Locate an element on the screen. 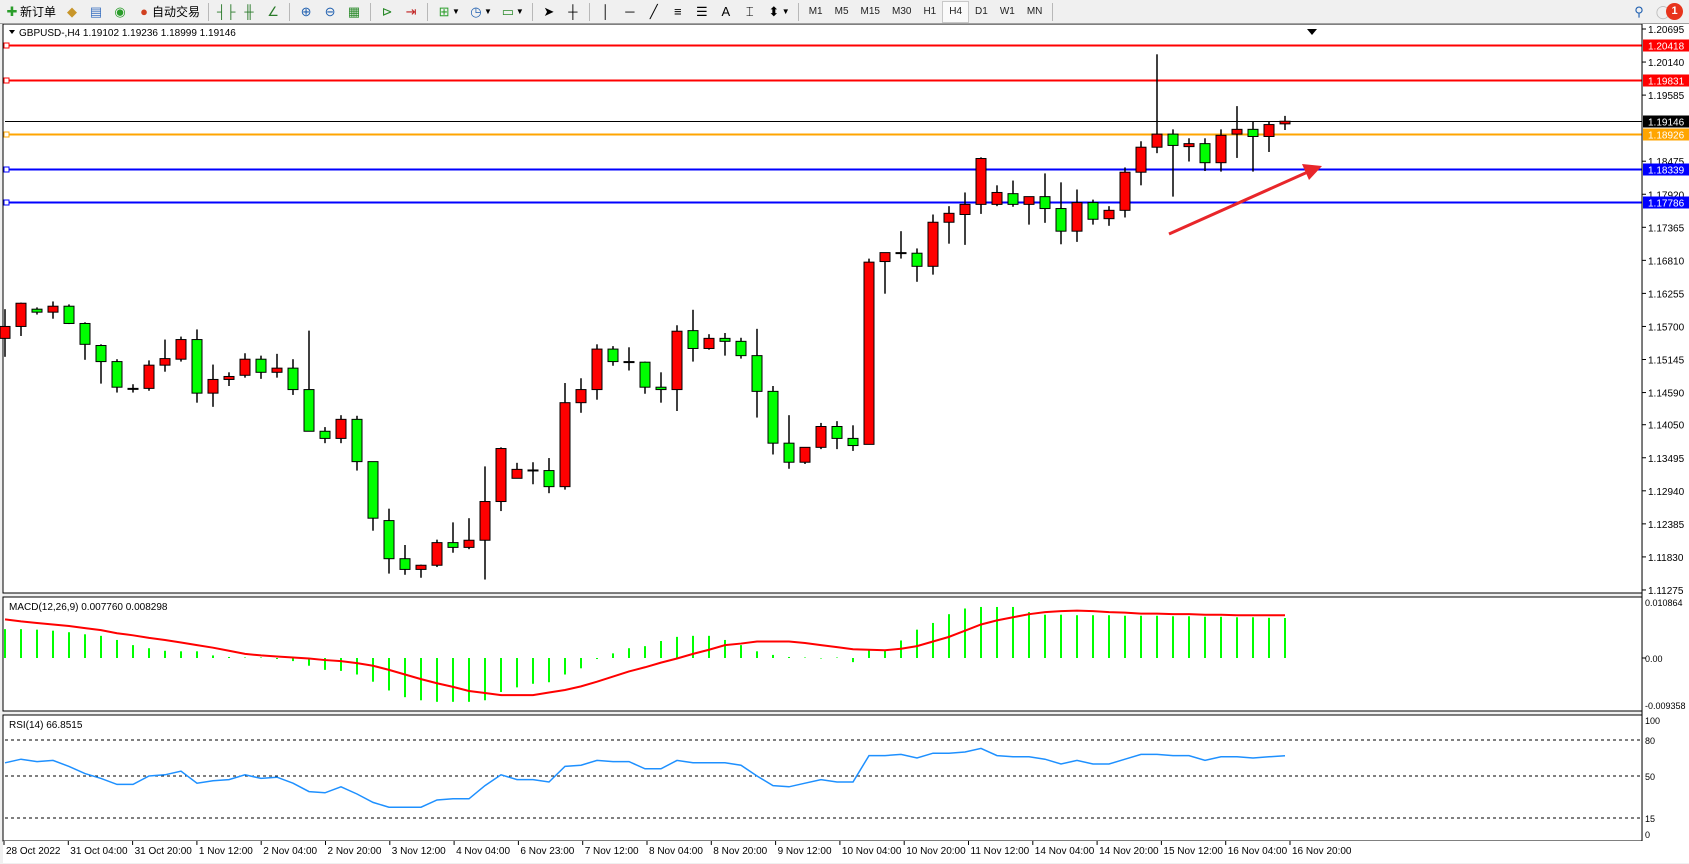 This screenshot has width=1689, height=864. candlestick-button: ╫ is located at coordinates (249, 12).